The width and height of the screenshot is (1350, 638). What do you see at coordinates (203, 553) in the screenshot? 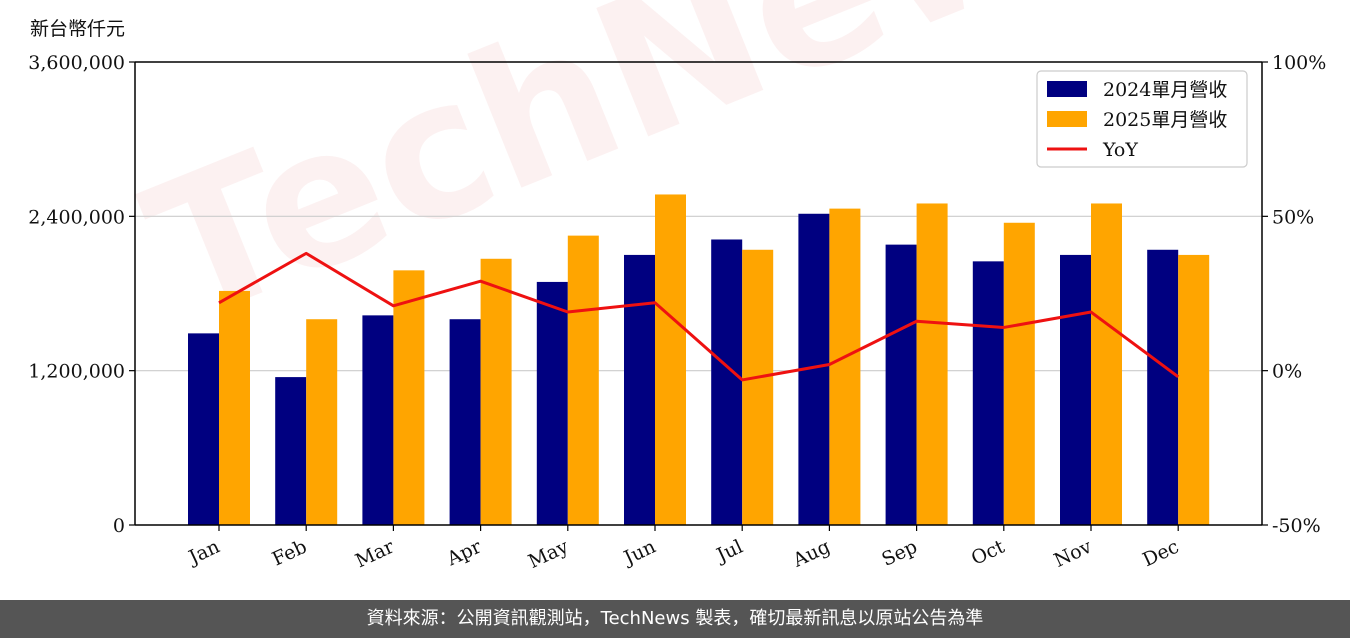
I see `x-tick-label-jan: Jan` at bounding box center [203, 553].